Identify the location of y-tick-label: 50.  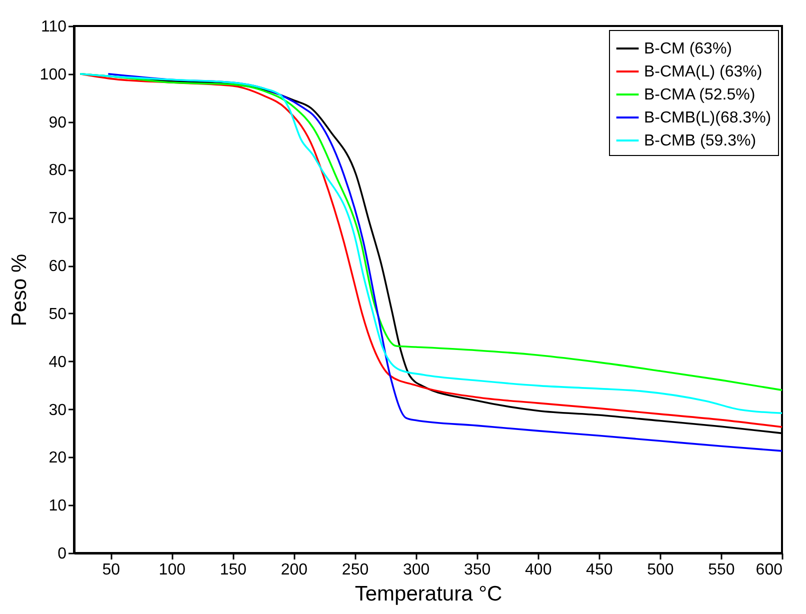
(57, 314).